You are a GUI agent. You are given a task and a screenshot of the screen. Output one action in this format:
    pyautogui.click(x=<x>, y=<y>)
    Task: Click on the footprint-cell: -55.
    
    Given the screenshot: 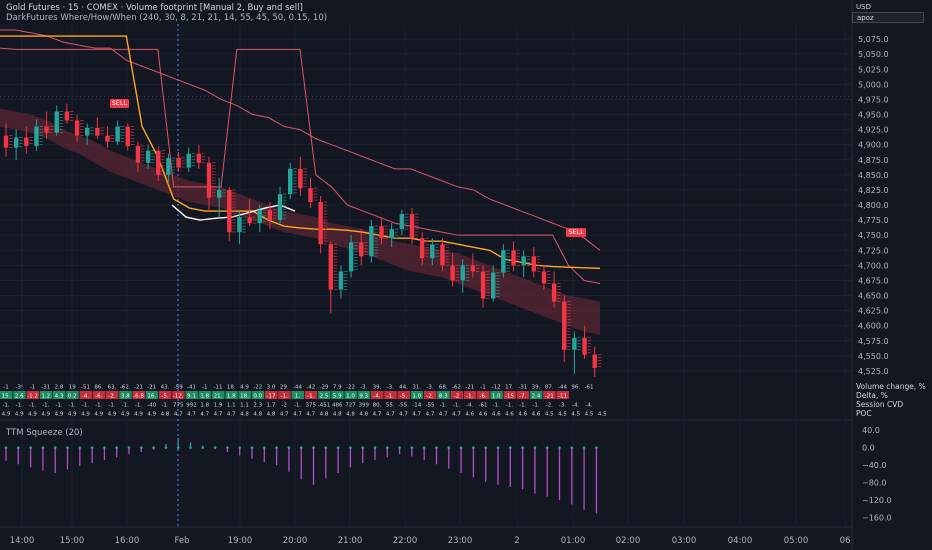 What is the action you would take?
    pyautogui.click(x=403, y=406)
    